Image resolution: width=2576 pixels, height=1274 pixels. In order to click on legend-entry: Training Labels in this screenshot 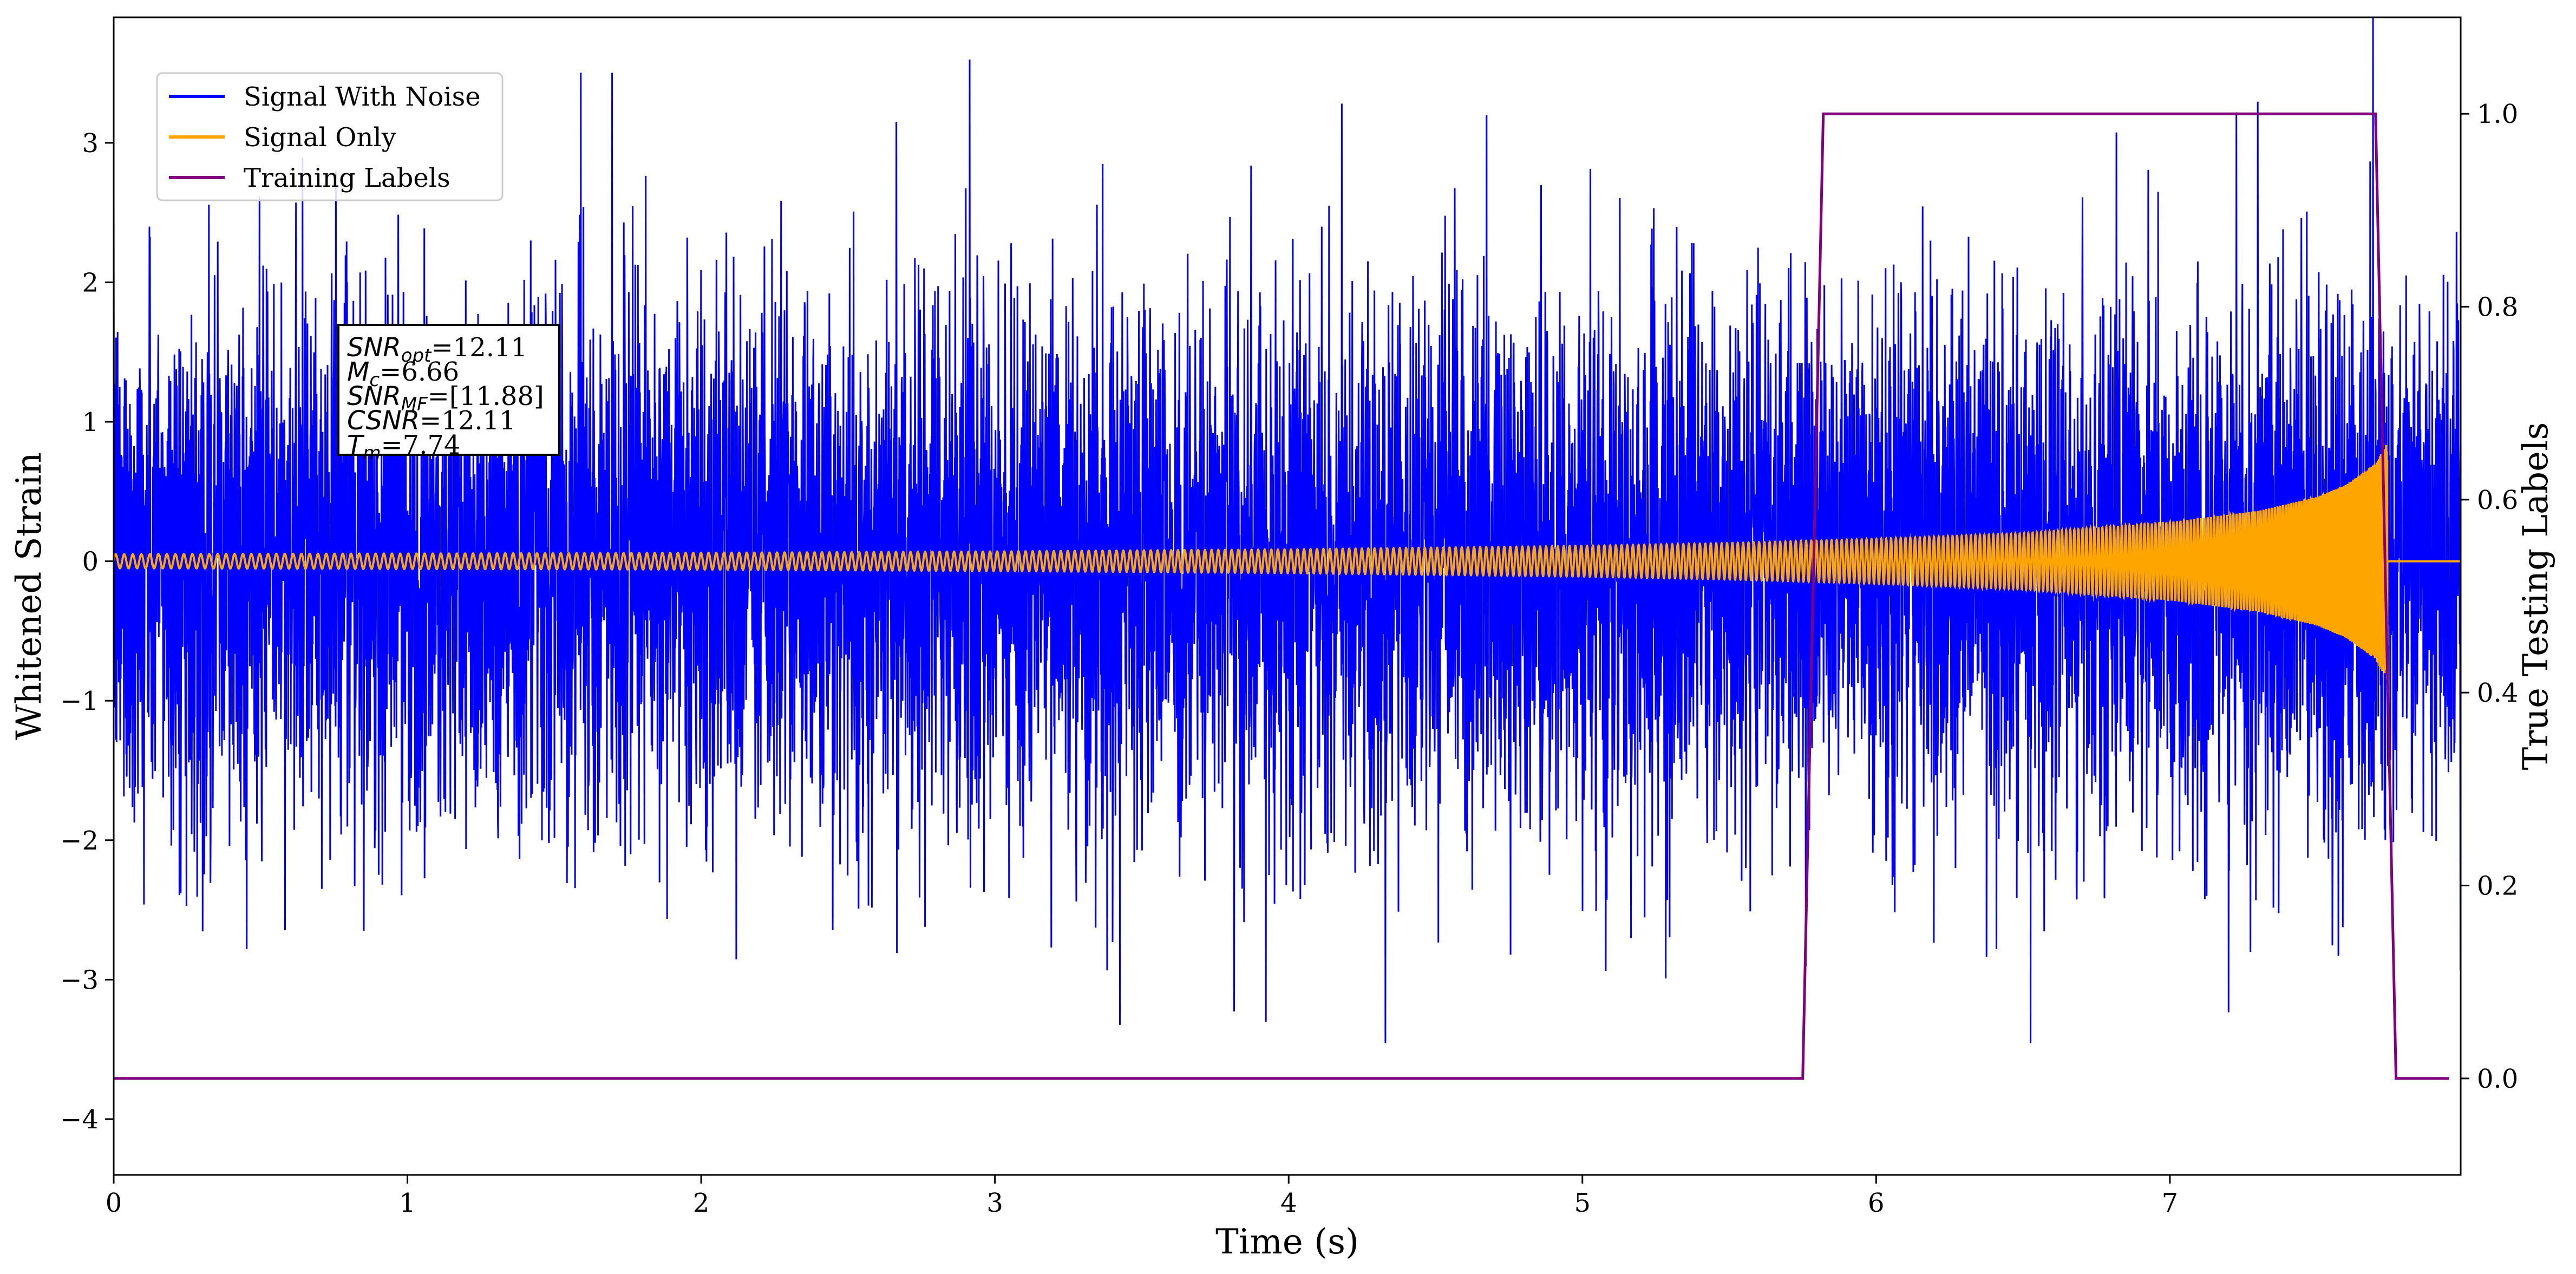, I will do `click(347, 178)`.